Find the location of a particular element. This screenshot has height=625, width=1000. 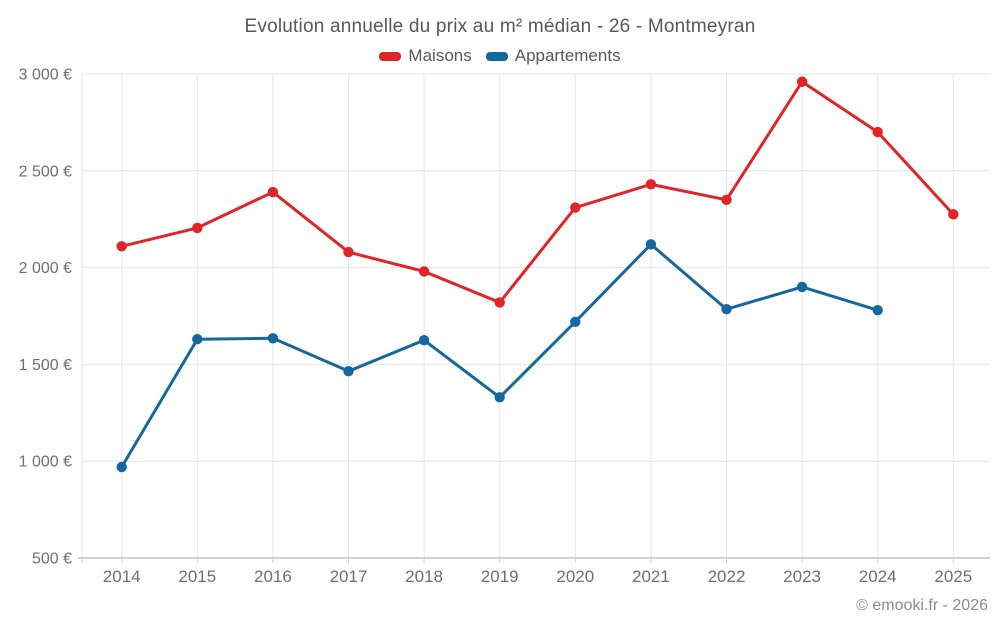

legend-item-appartements: Appartements is located at coordinates (553, 56).